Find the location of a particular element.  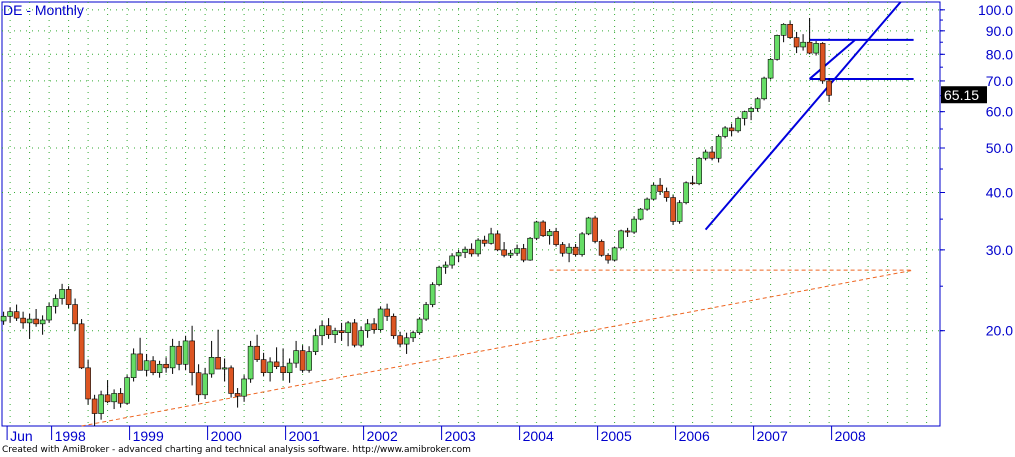

x-tick-label: 1999 is located at coordinates (148, 436).